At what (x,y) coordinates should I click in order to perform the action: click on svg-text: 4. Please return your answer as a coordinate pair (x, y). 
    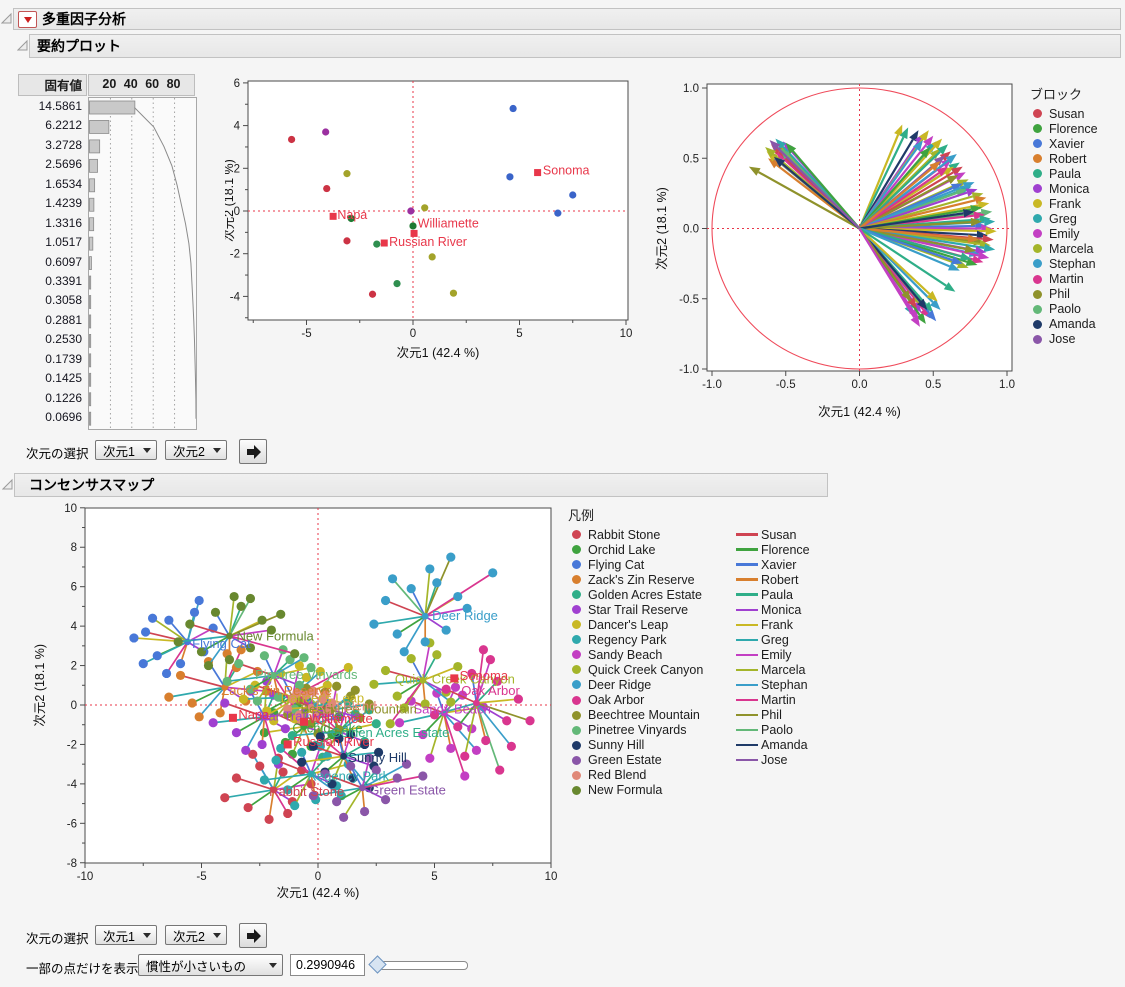
    Looking at the image, I should click on (74, 627).